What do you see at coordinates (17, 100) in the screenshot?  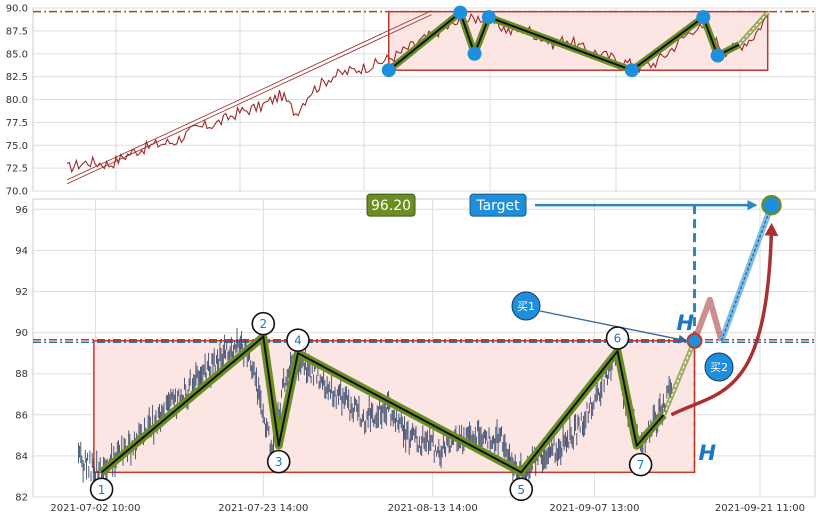 I see `upper-y-tick-label: 80.0` at bounding box center [17, 100].